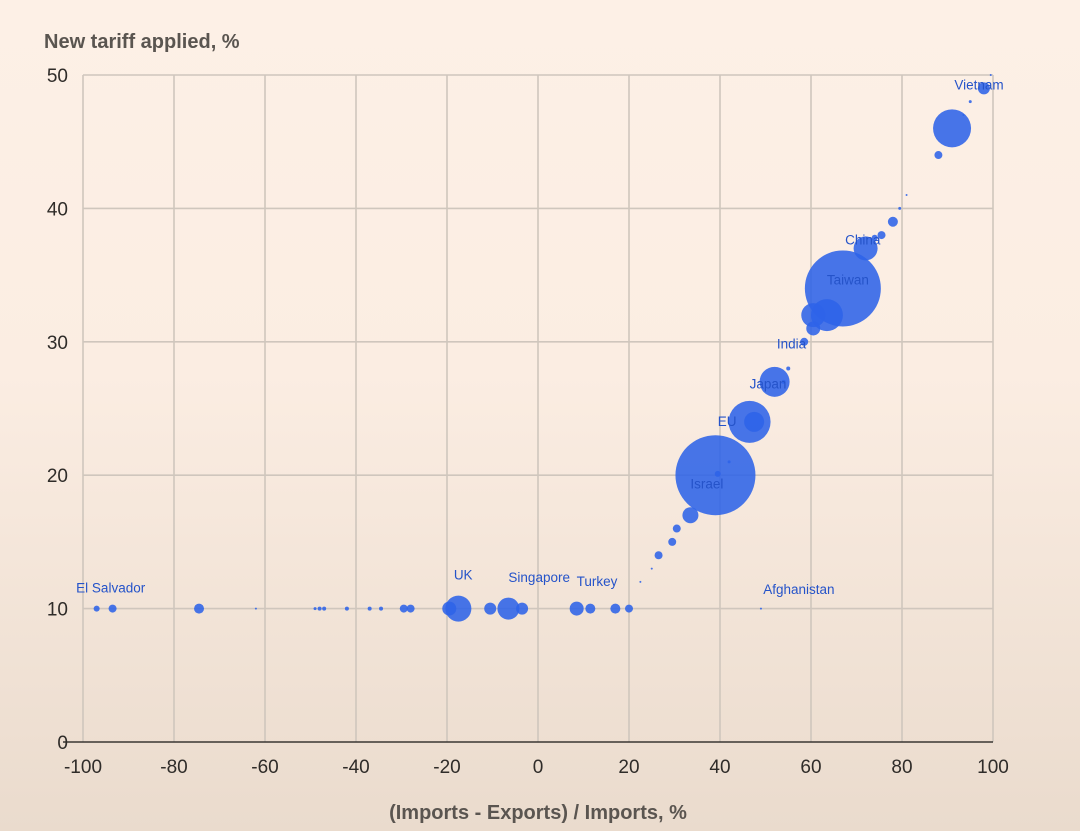  Describe the element at coordinates (57, 343) in the screenshot. I see `y-tick-label: 30` at that location.